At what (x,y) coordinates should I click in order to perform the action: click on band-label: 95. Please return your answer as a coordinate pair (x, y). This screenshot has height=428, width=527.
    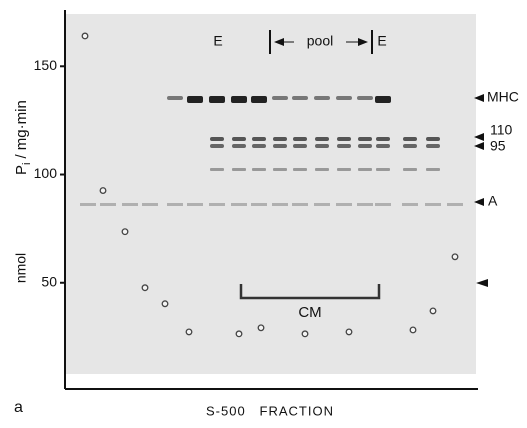
    Looking at the image, I should click on (498, 146).